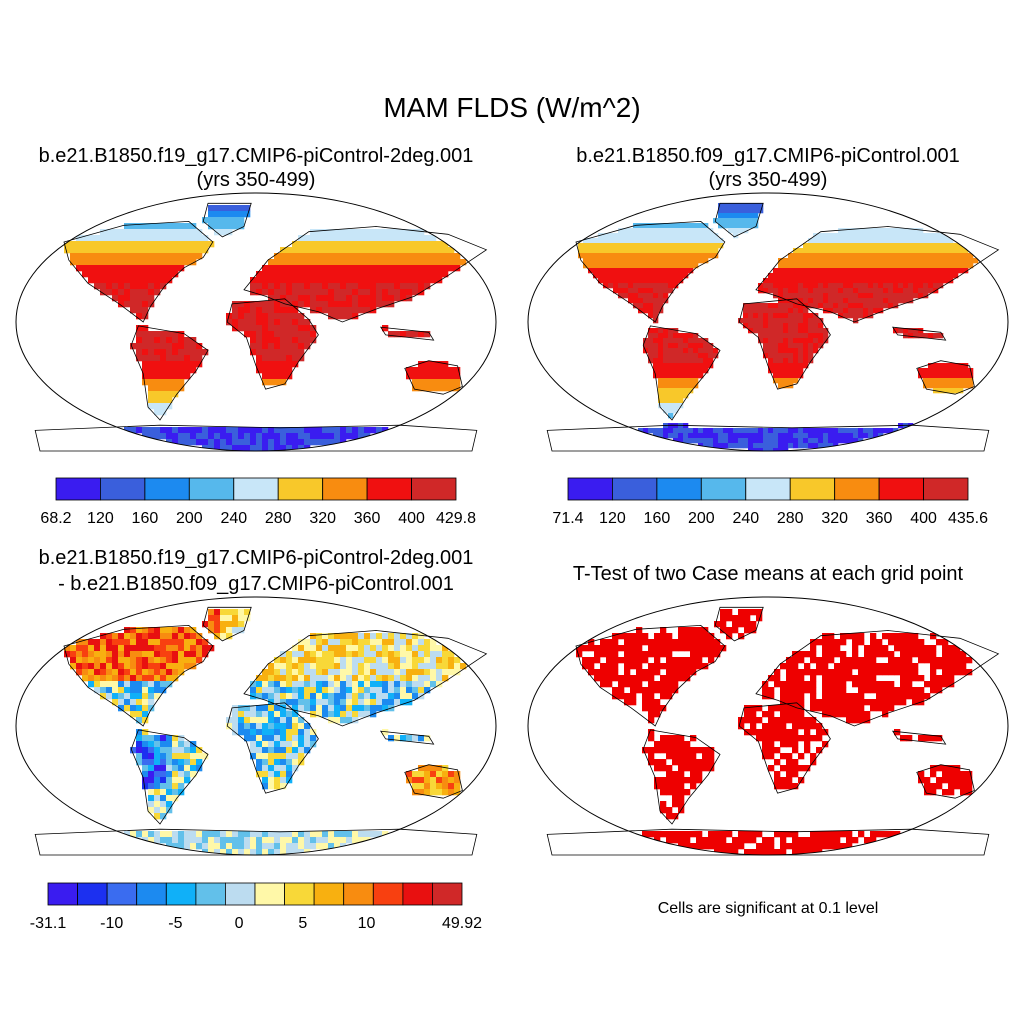 The height and width of the screenshot is (1024, 1024). What do you see at coordinates (739, 220) in the screenshot?
I see `coastline-greenland` at bounding box center [739, 220].